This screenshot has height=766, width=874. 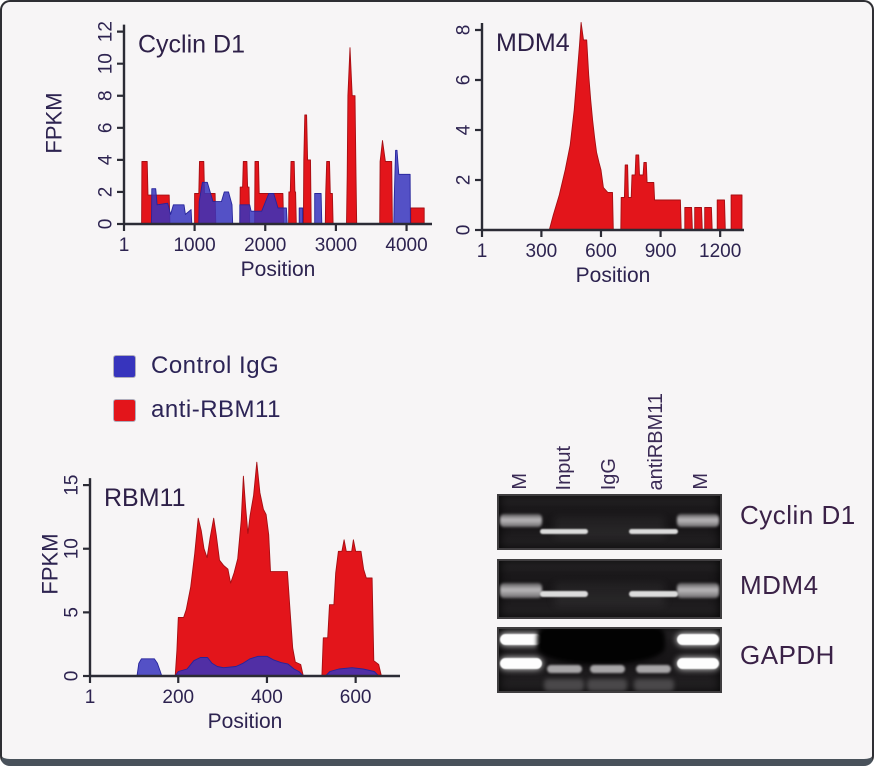 I want to click on lane-label-m-right: M, so click(x=701, y=481).